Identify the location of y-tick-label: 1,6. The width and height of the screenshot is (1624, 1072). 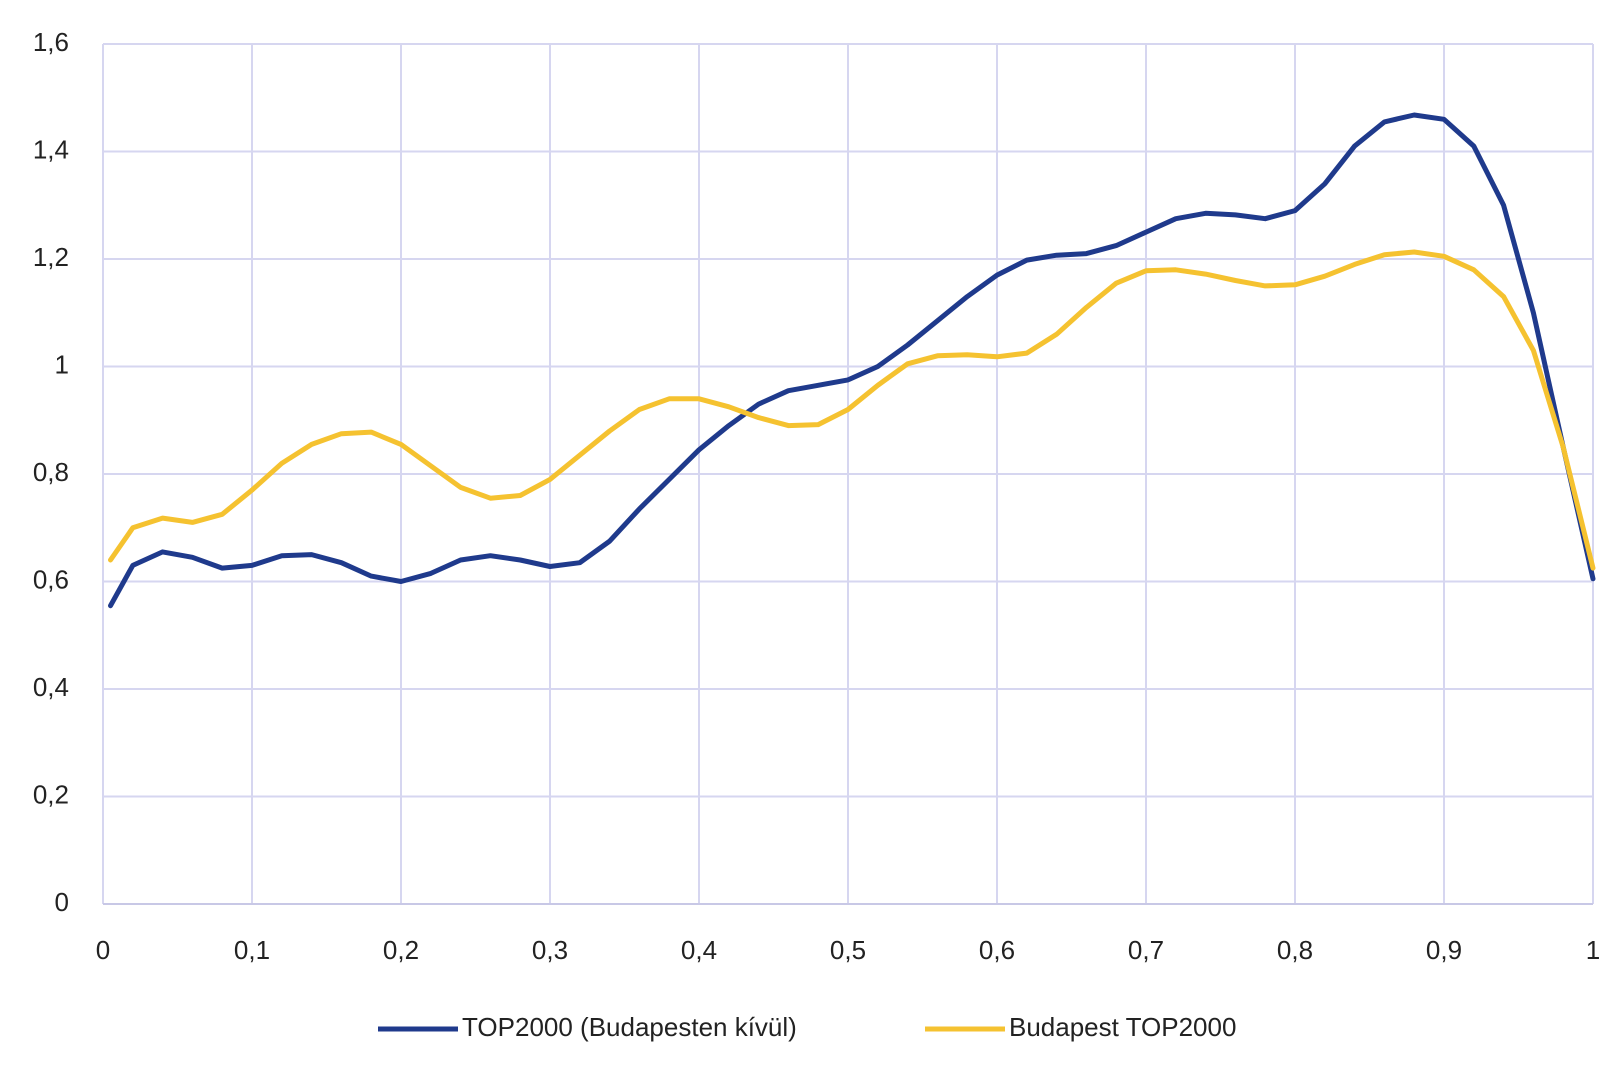
(51, 42).